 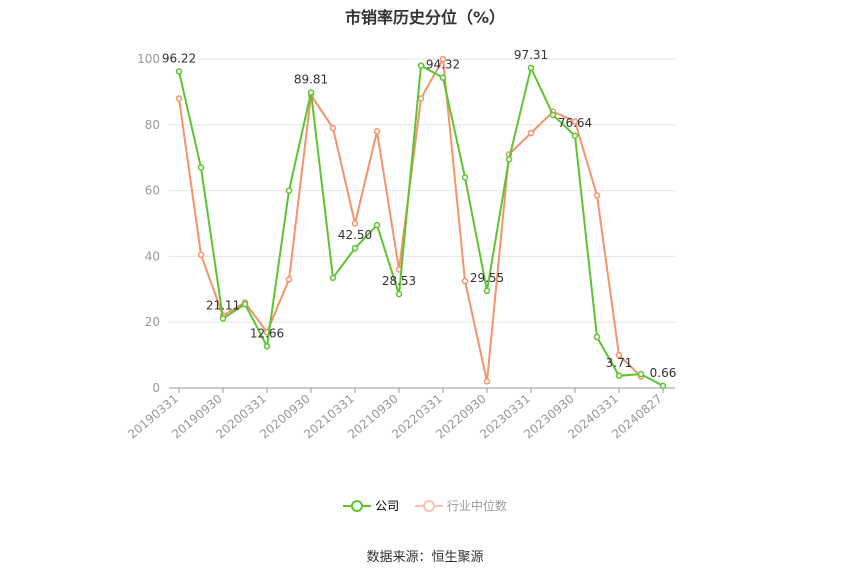 I want to click on legend-item-company: 公司, so click(x=371, y=505).